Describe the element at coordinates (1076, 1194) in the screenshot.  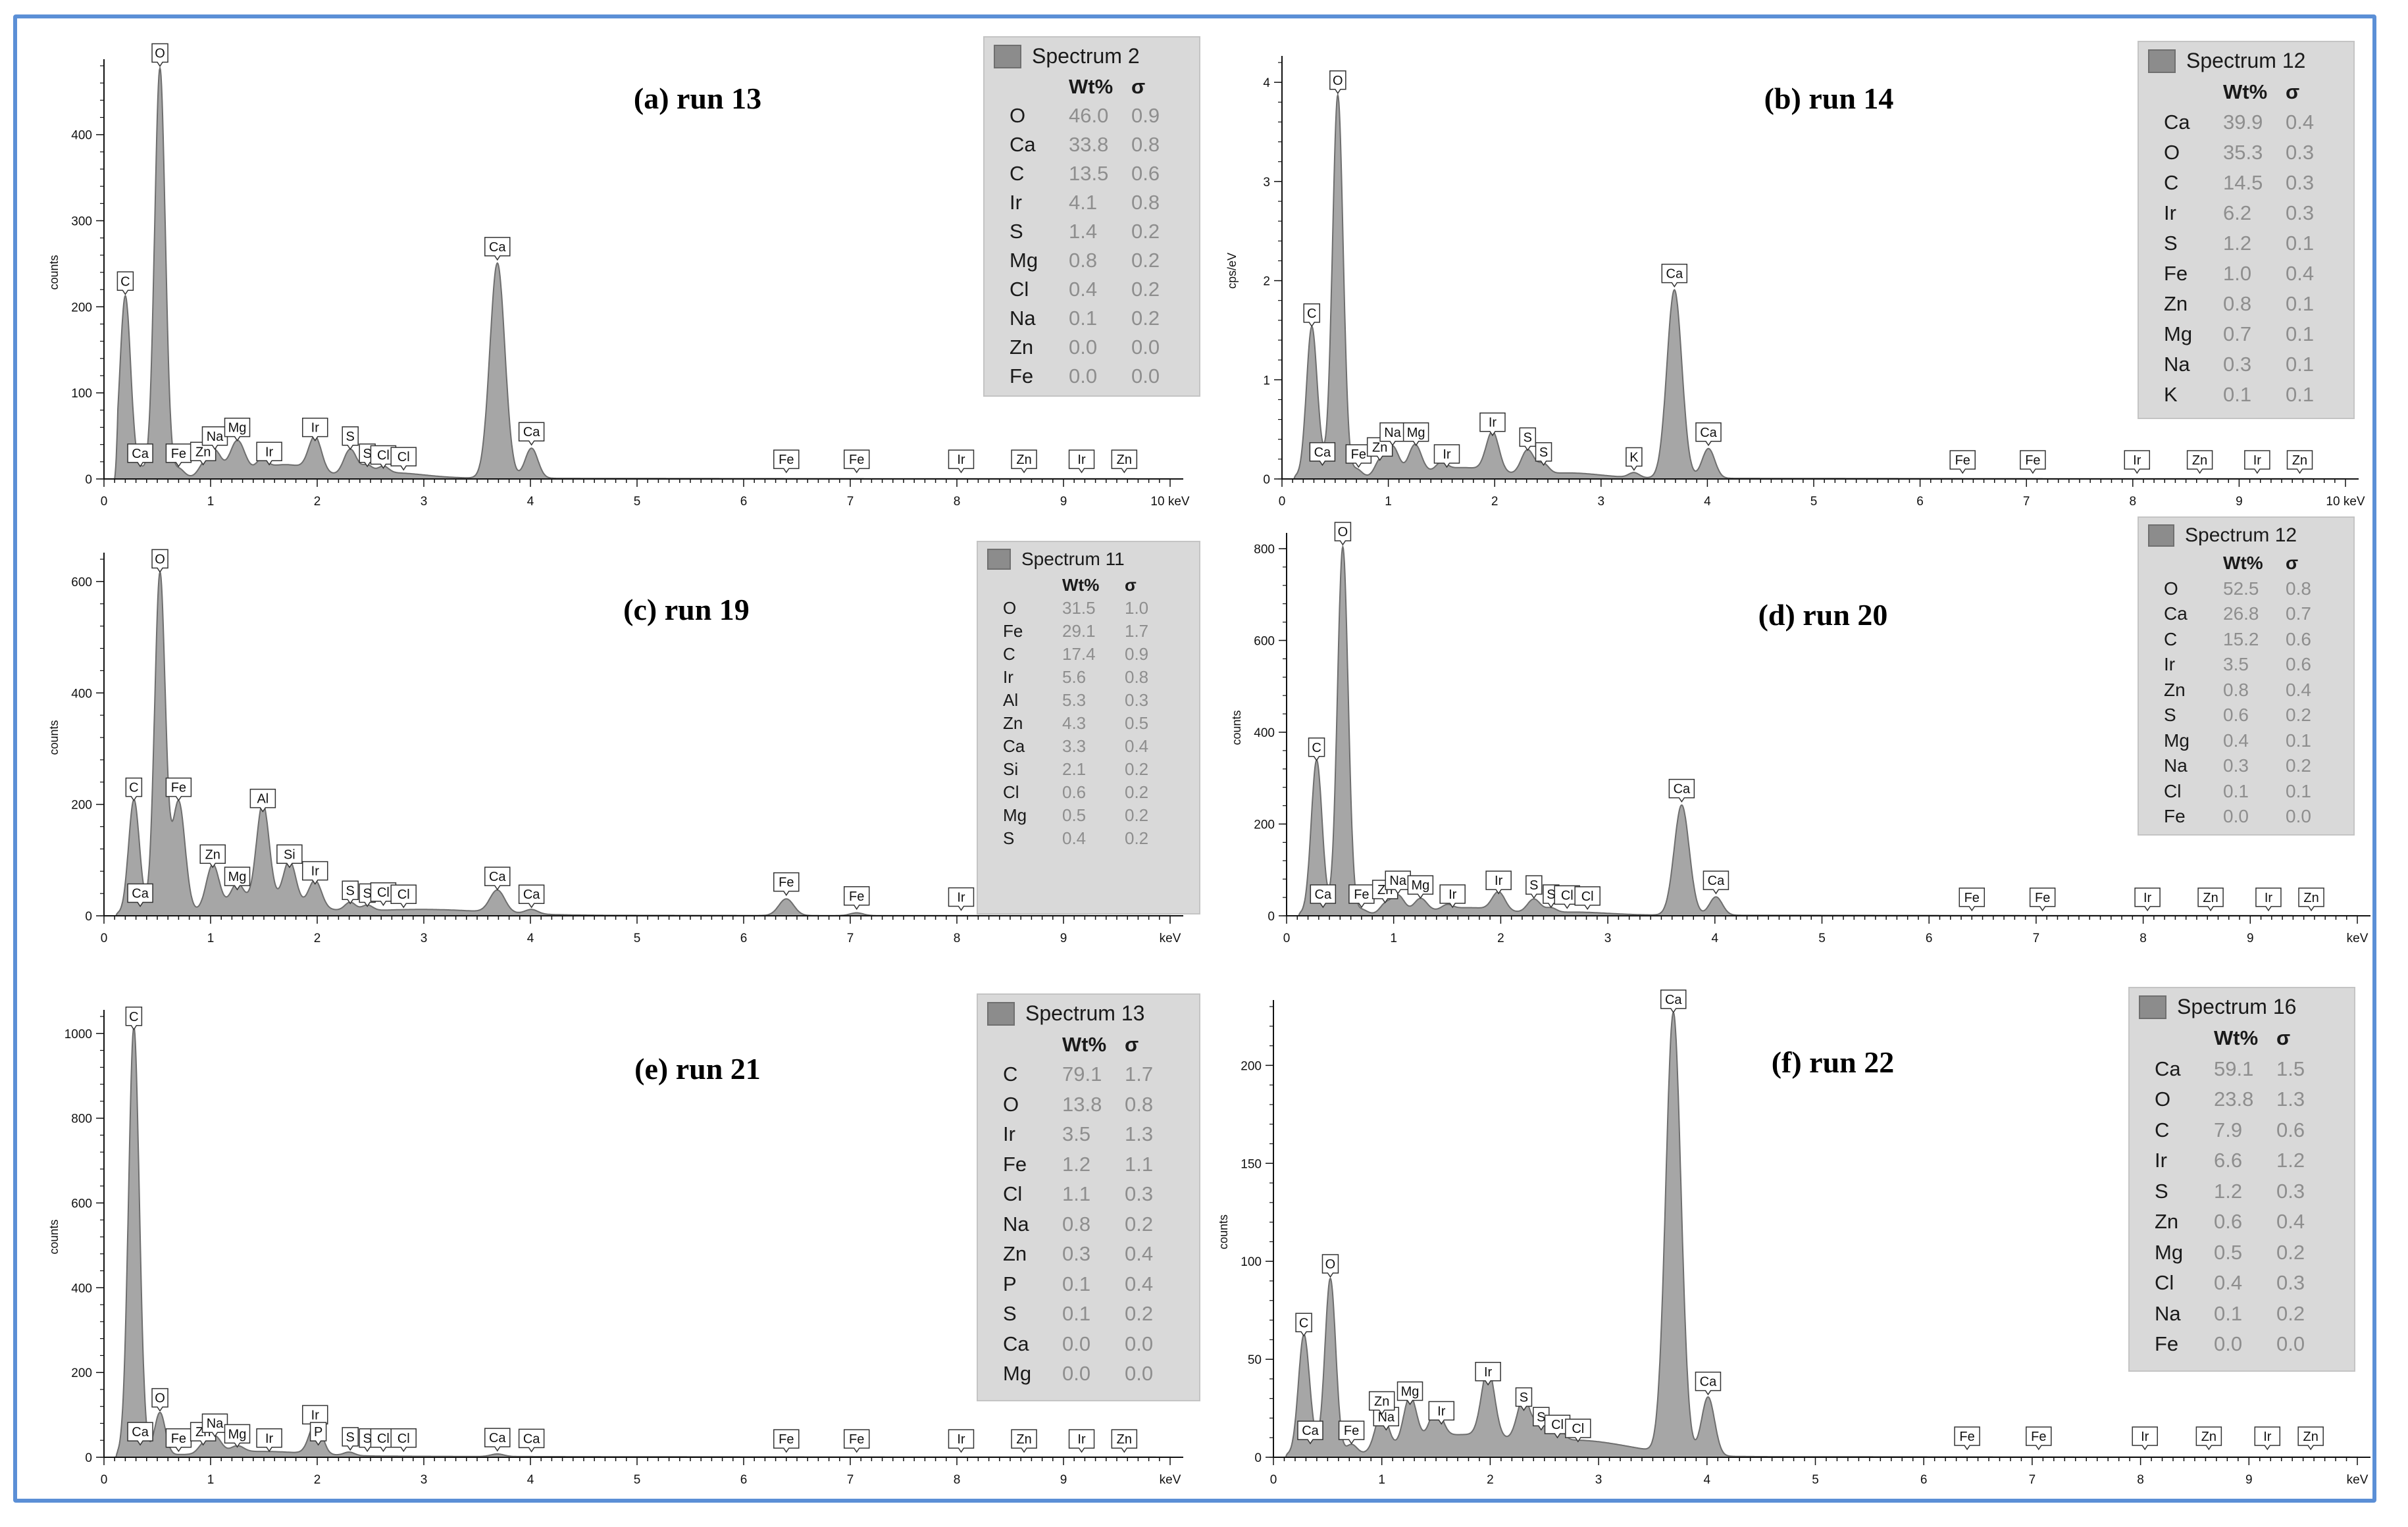
I see `legend-wt-value: 1.1` at that location.